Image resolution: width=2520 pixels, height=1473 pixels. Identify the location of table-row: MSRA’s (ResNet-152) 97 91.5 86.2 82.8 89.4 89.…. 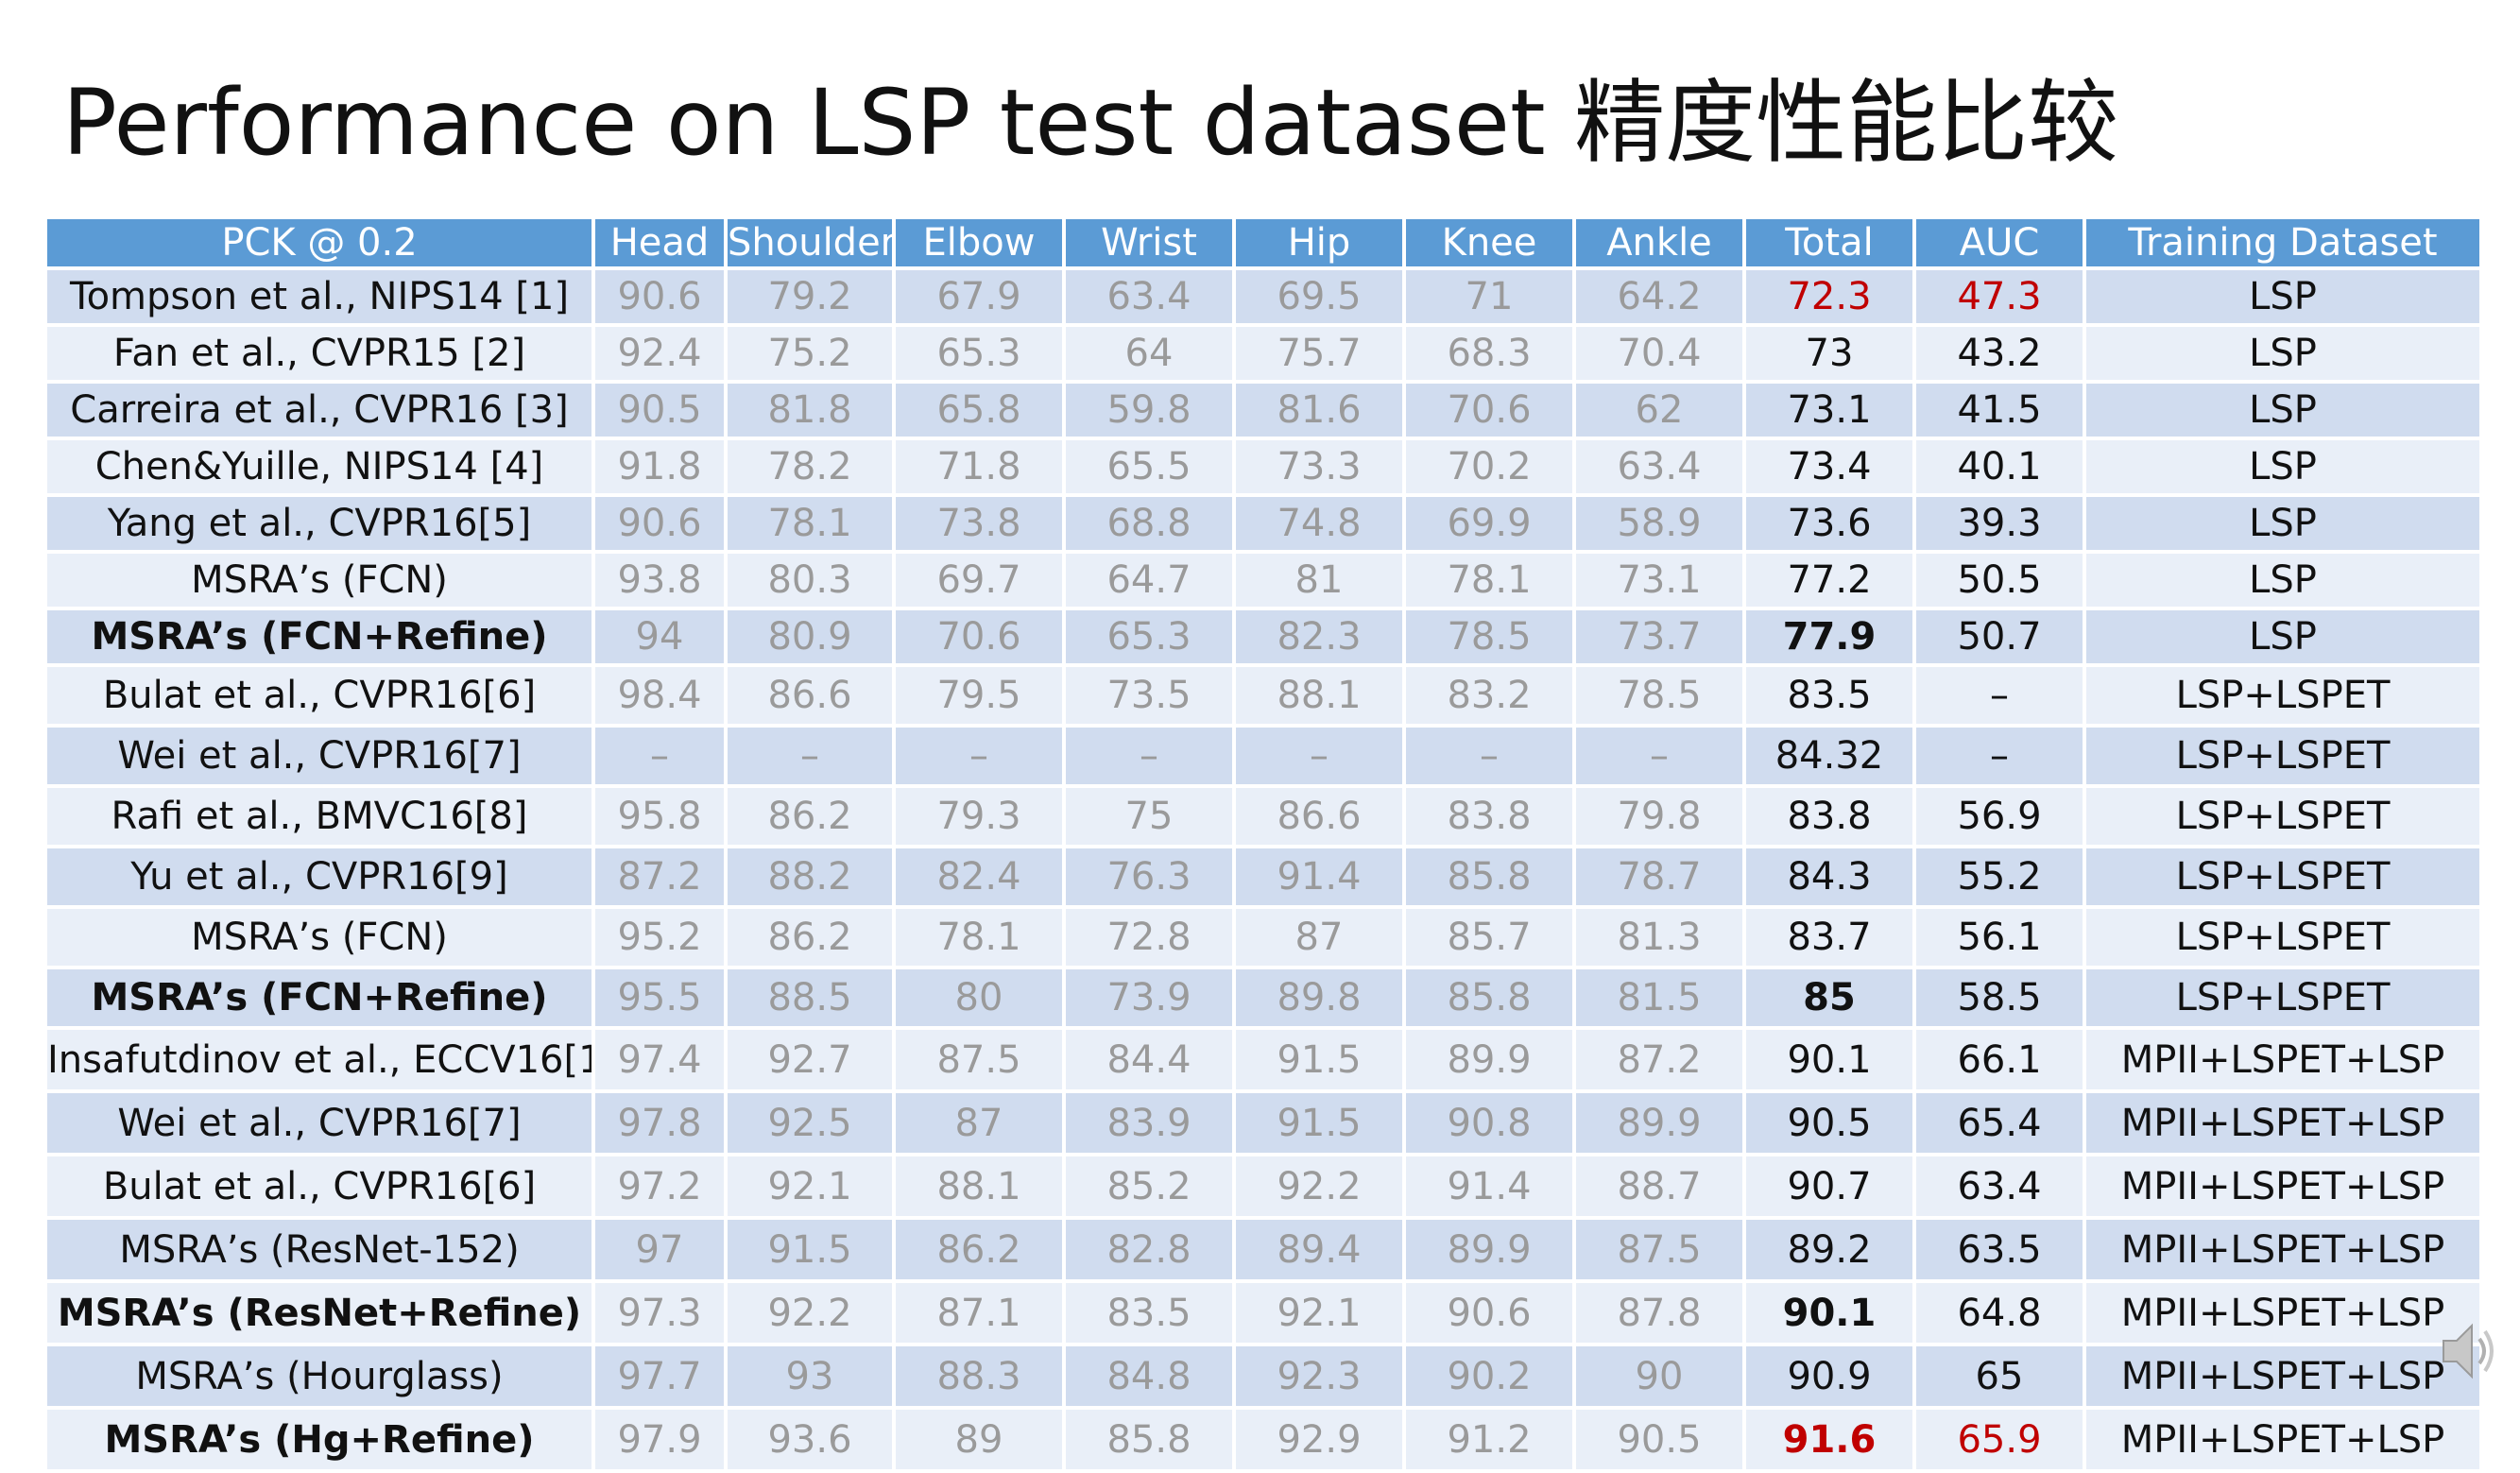
(1263, 1249).